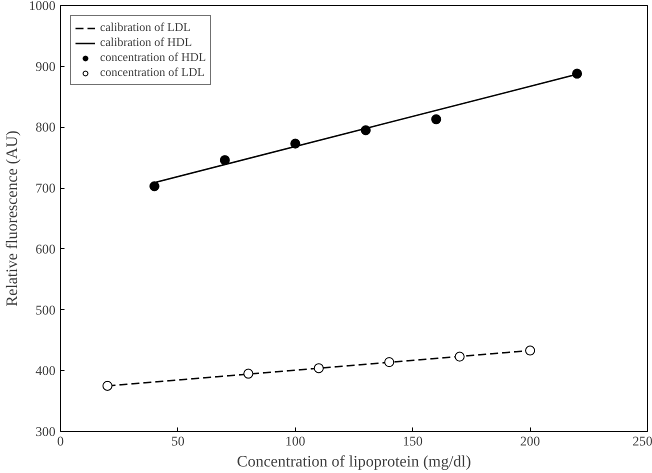 Image resolution: width=652 pixels, height=473 pixels. What do you see at coordinates (42, 6) in the screenshot?
I see `y-tick-label: 1000` at bounding box center [42, 6].